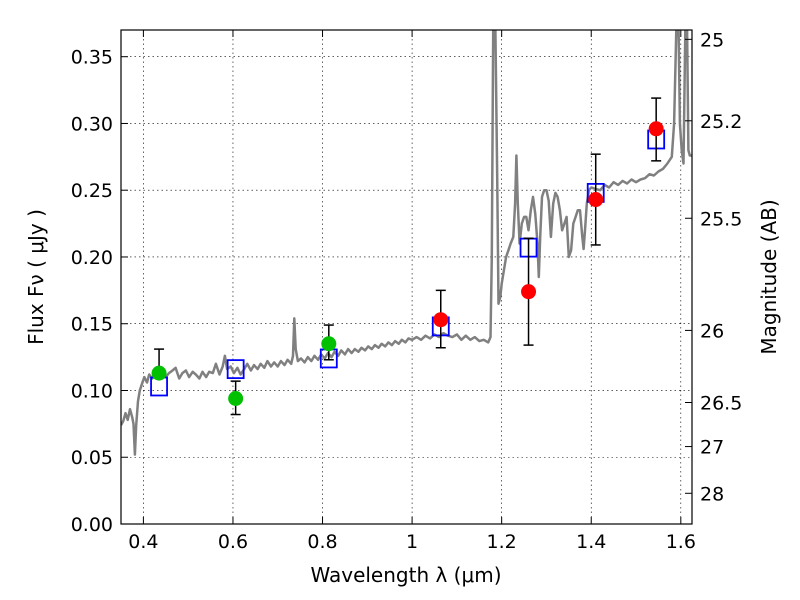 The image size is (800, 600). Describe the element at coordinates (681, 542) in the screenshot. I see `x-tick-label: 1.6` at that location.